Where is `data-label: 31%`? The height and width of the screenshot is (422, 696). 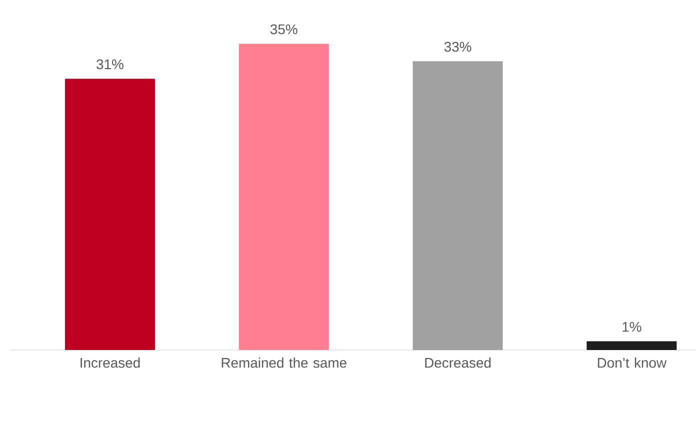 data-label: 31% is located at coordinates (110, 64).